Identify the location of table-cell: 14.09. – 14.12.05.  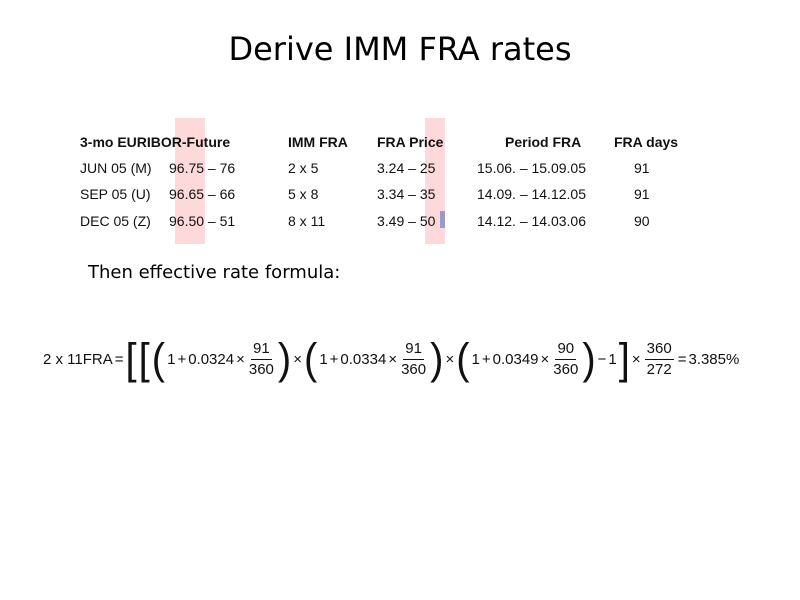
(531, 194).